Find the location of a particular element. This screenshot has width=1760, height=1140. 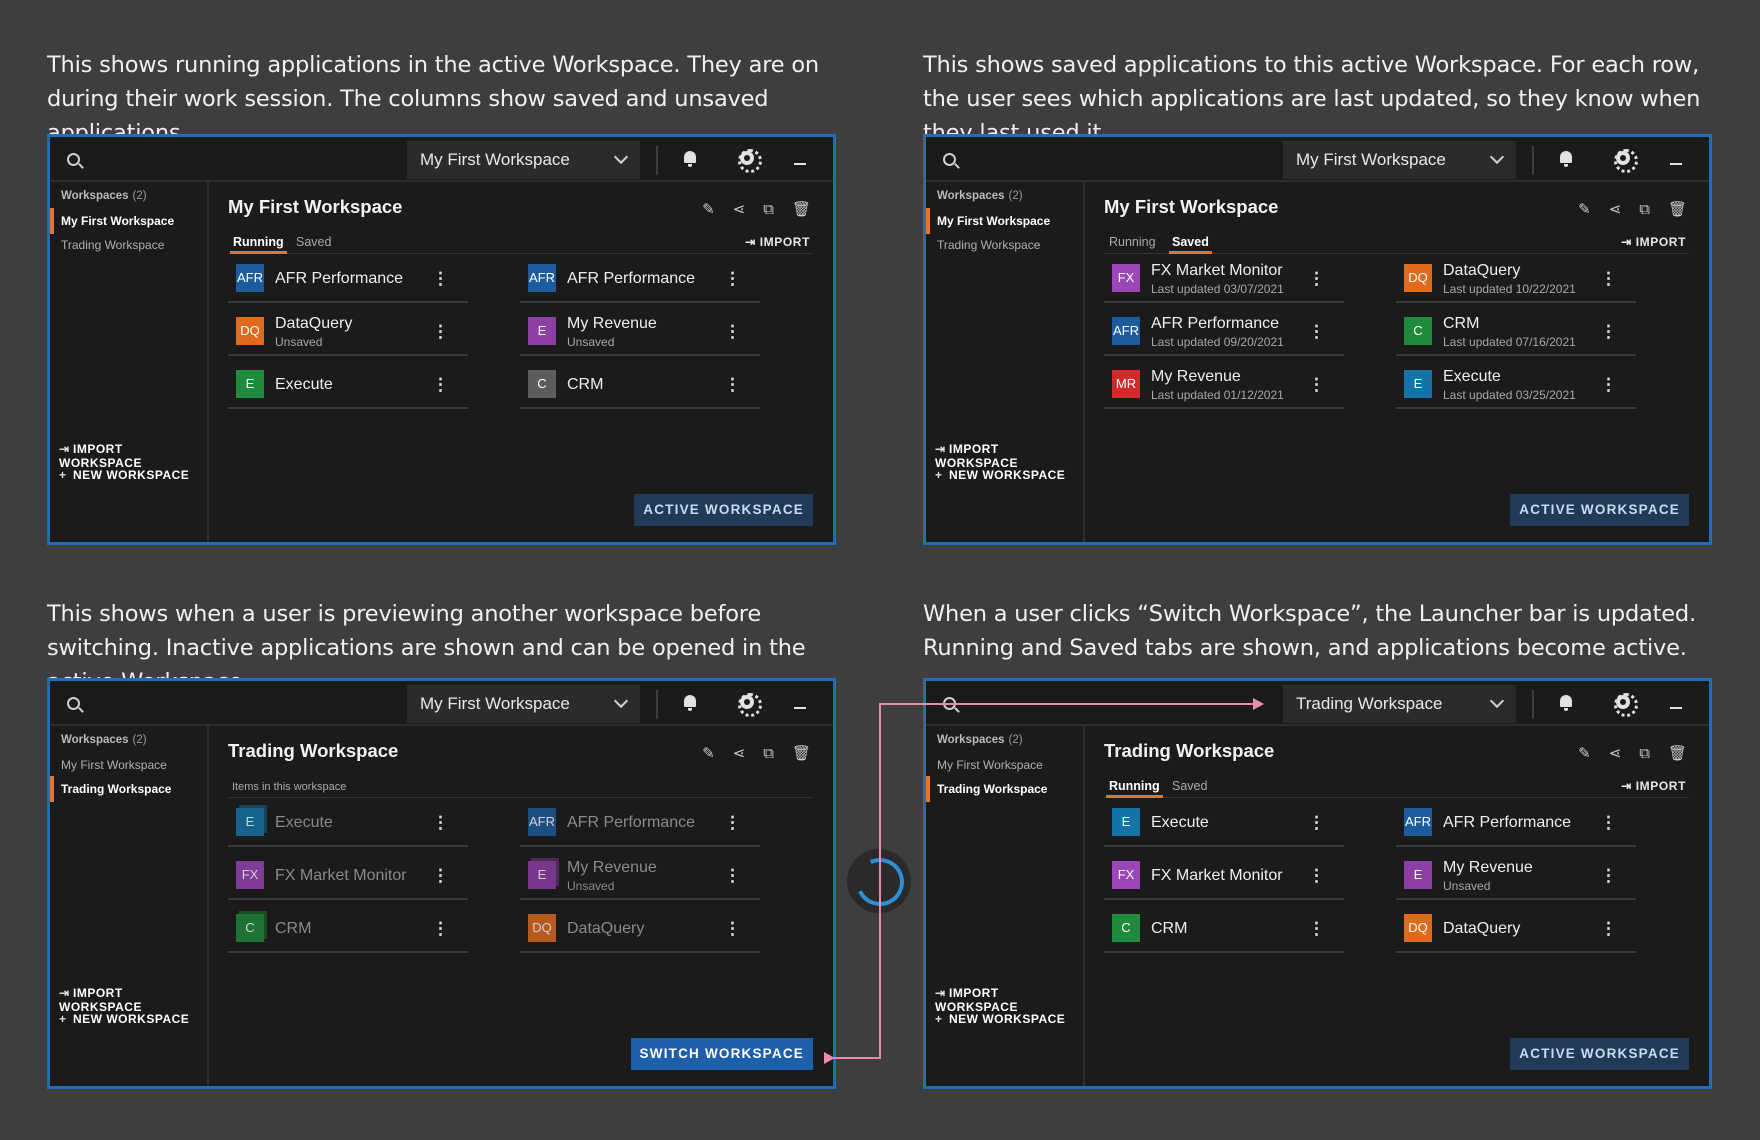

app-row: DQ DataQuery Unsaved ⋮ is located at coordinates (348, 332).